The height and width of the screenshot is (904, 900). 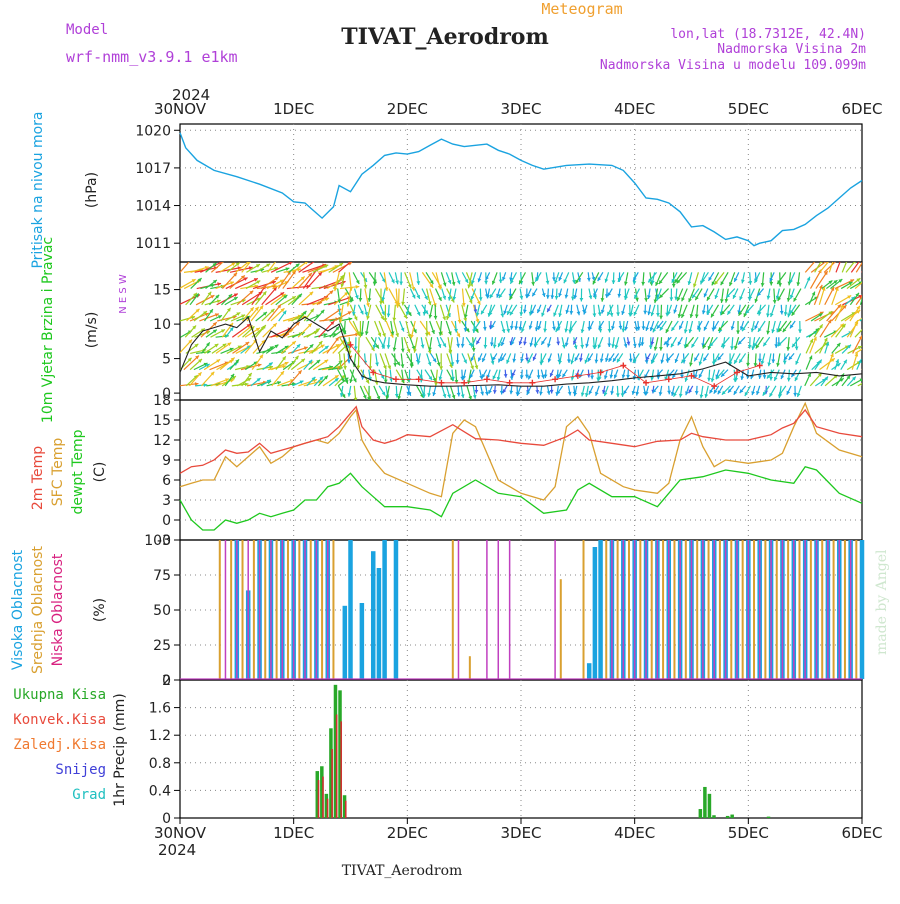 I want to click on x-tick-label-bottom: 1DEC, so click(x=293, y=833).